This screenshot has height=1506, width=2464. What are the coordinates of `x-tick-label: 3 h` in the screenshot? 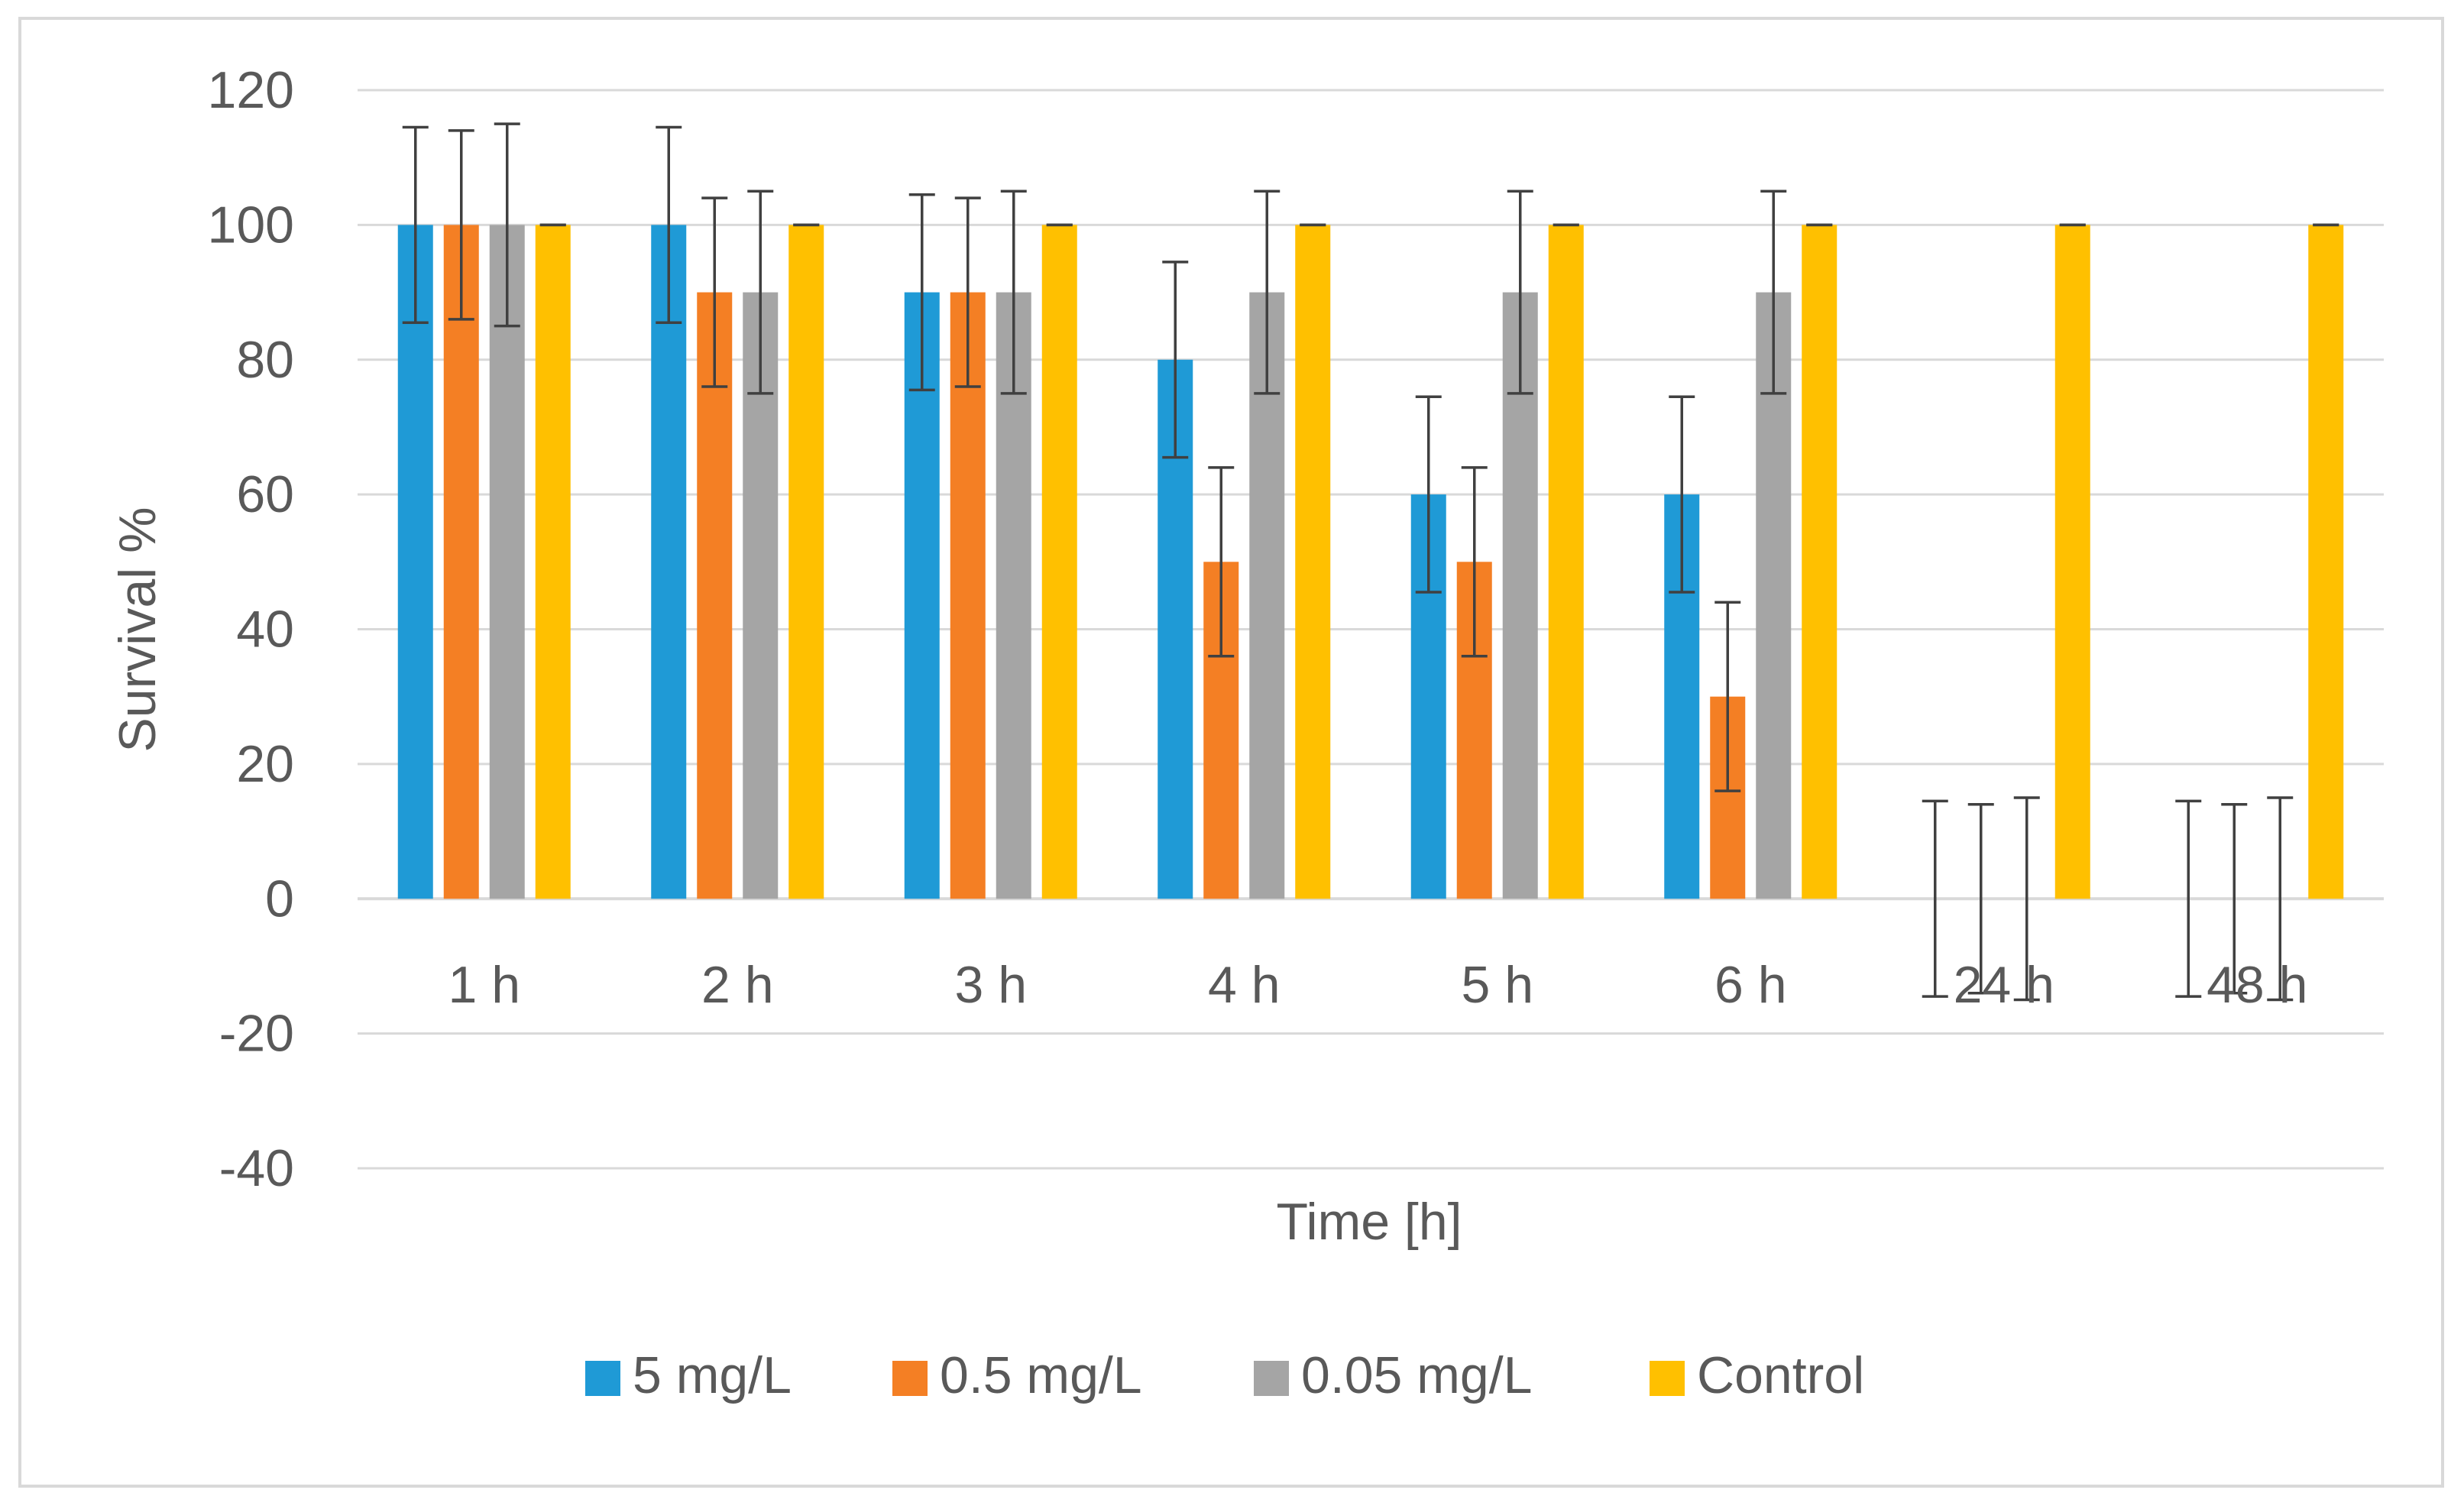 It's located at (990, 985).